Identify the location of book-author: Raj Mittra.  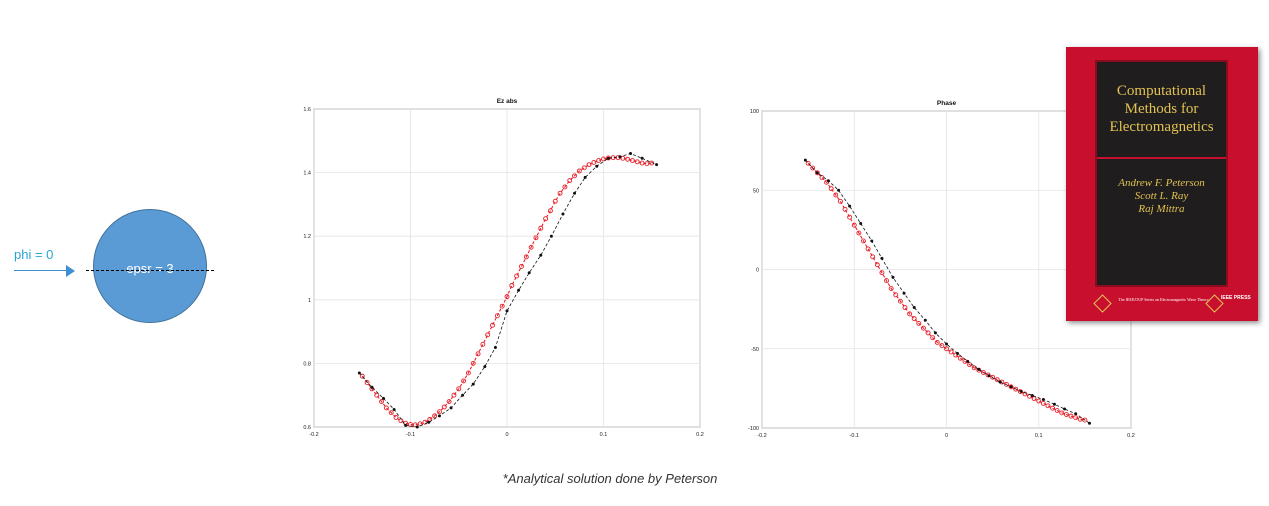
(1161, 209).